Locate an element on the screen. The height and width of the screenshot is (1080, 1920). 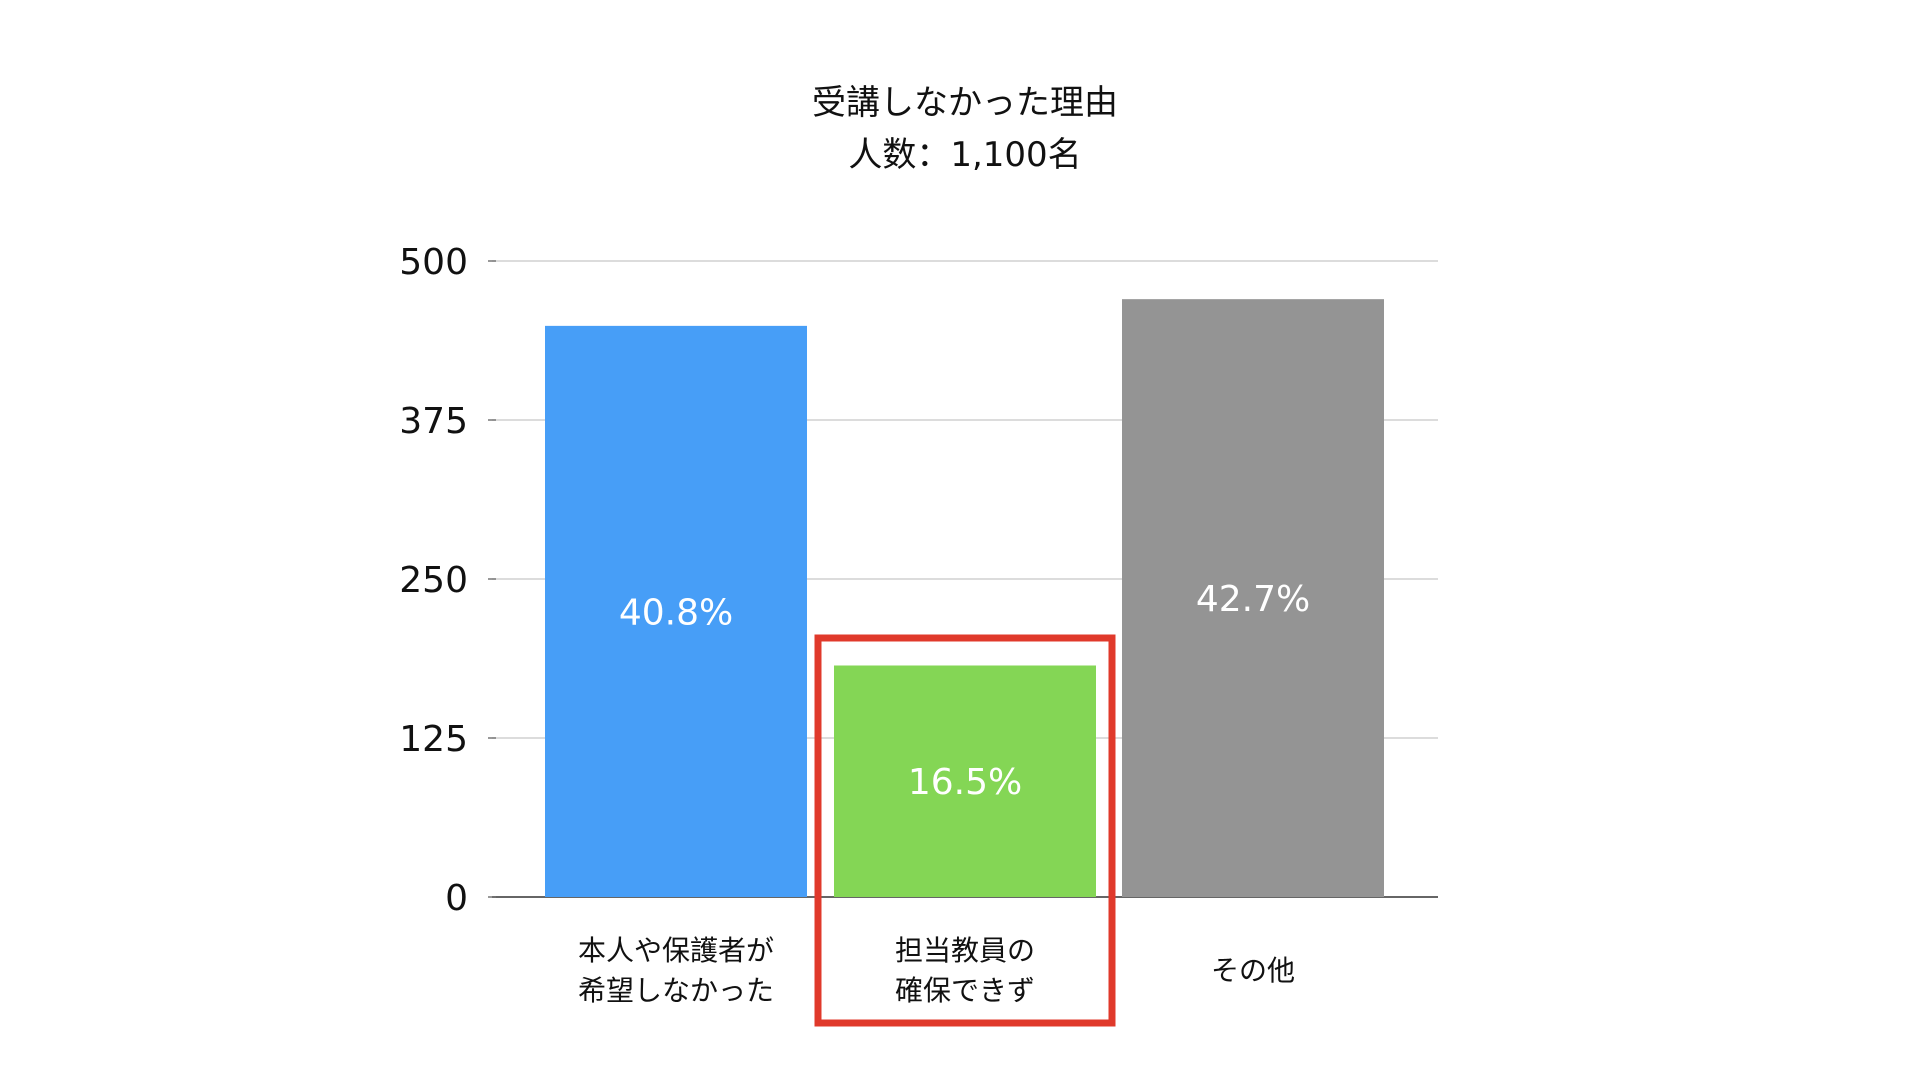
x-category-label: その他 is located at coordinates (1253, 970).